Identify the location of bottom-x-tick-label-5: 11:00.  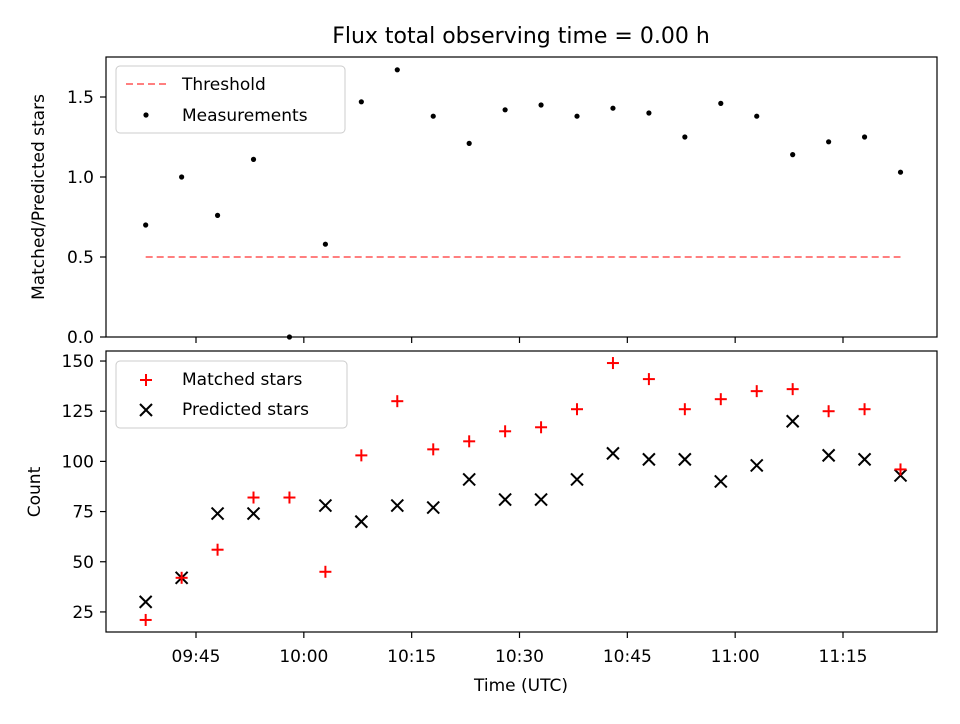
(735, 657).